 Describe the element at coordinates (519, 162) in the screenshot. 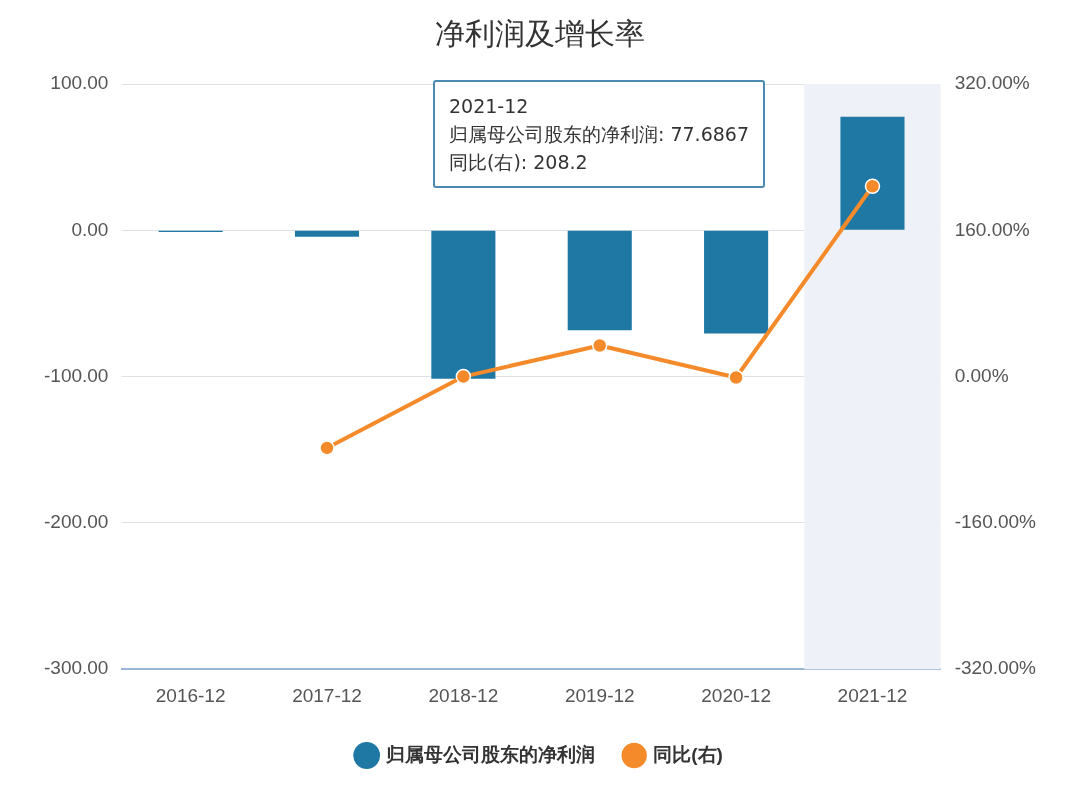

I see `annotation: 同比(右): 208.2` at that location.